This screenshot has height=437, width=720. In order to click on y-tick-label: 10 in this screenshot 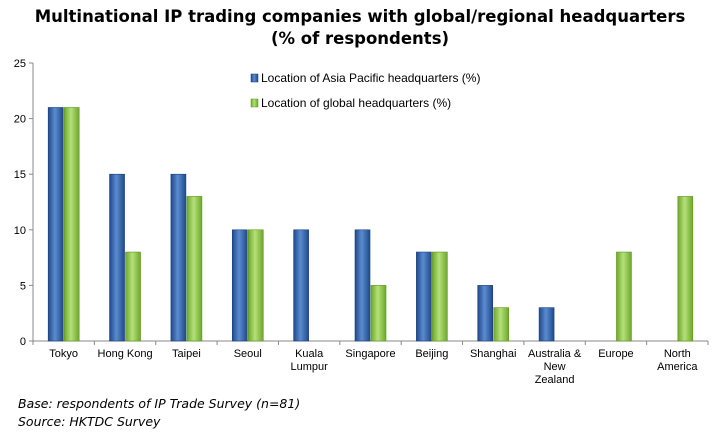, I will do `click(20, 231)`.